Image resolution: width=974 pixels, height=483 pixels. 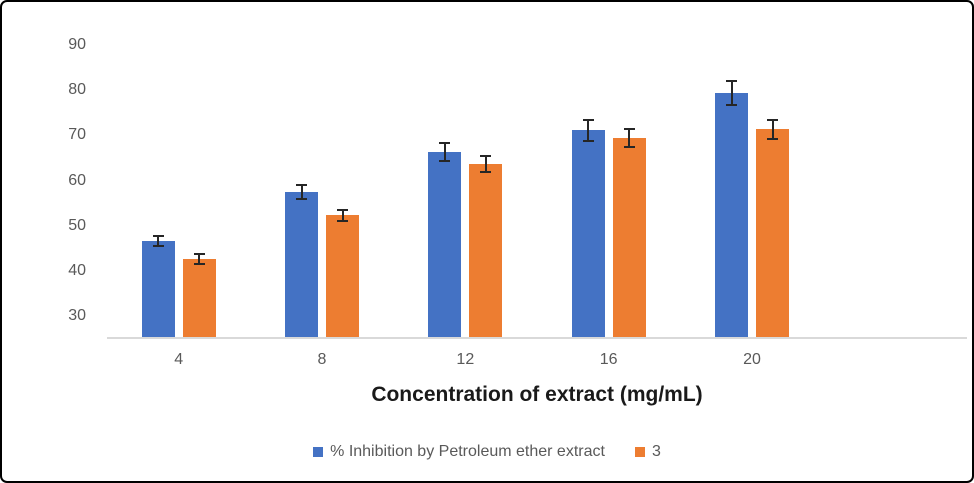 I want to click on bar-series1-cat4, so click(x=199, y=297).